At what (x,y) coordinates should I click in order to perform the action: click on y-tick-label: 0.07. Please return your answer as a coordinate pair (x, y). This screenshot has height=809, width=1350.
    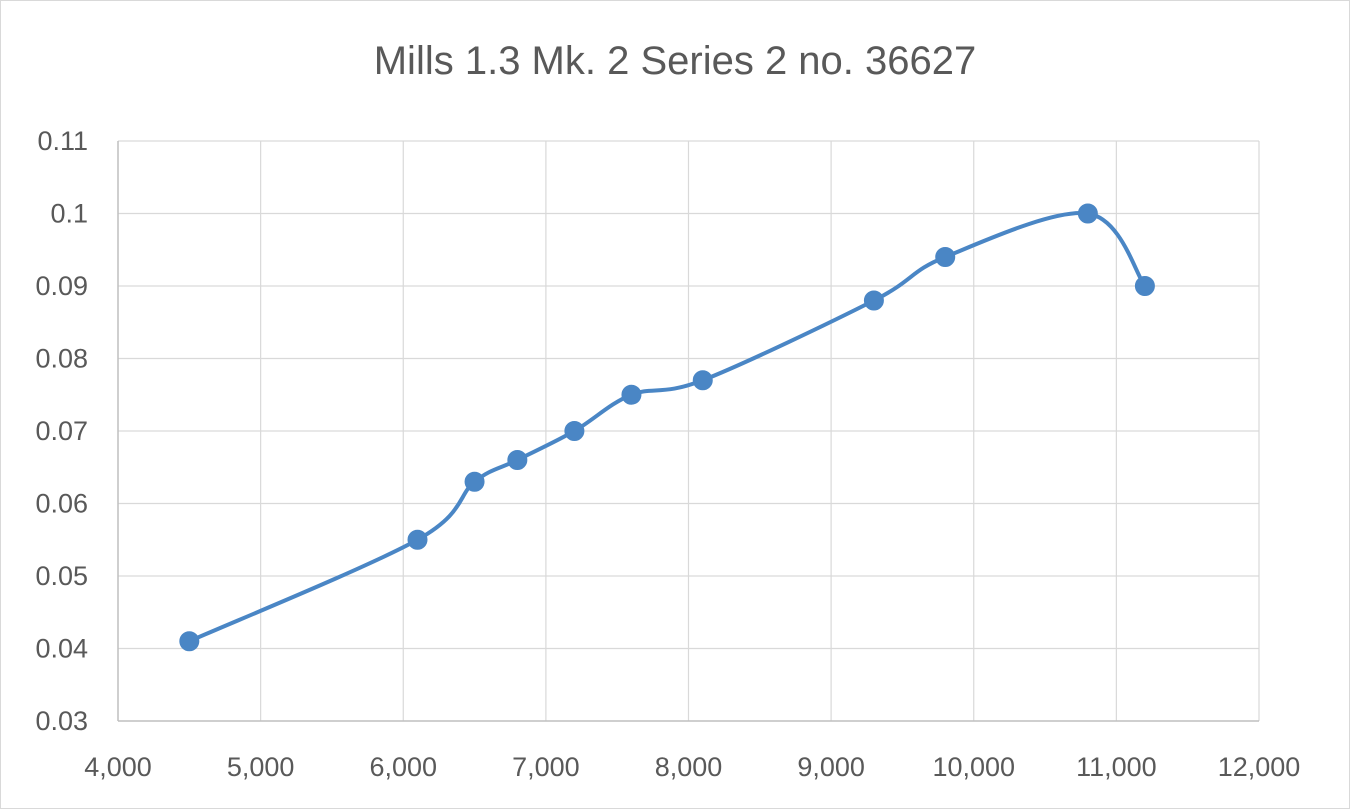
    Looking at the image, I should click on (61, 431).